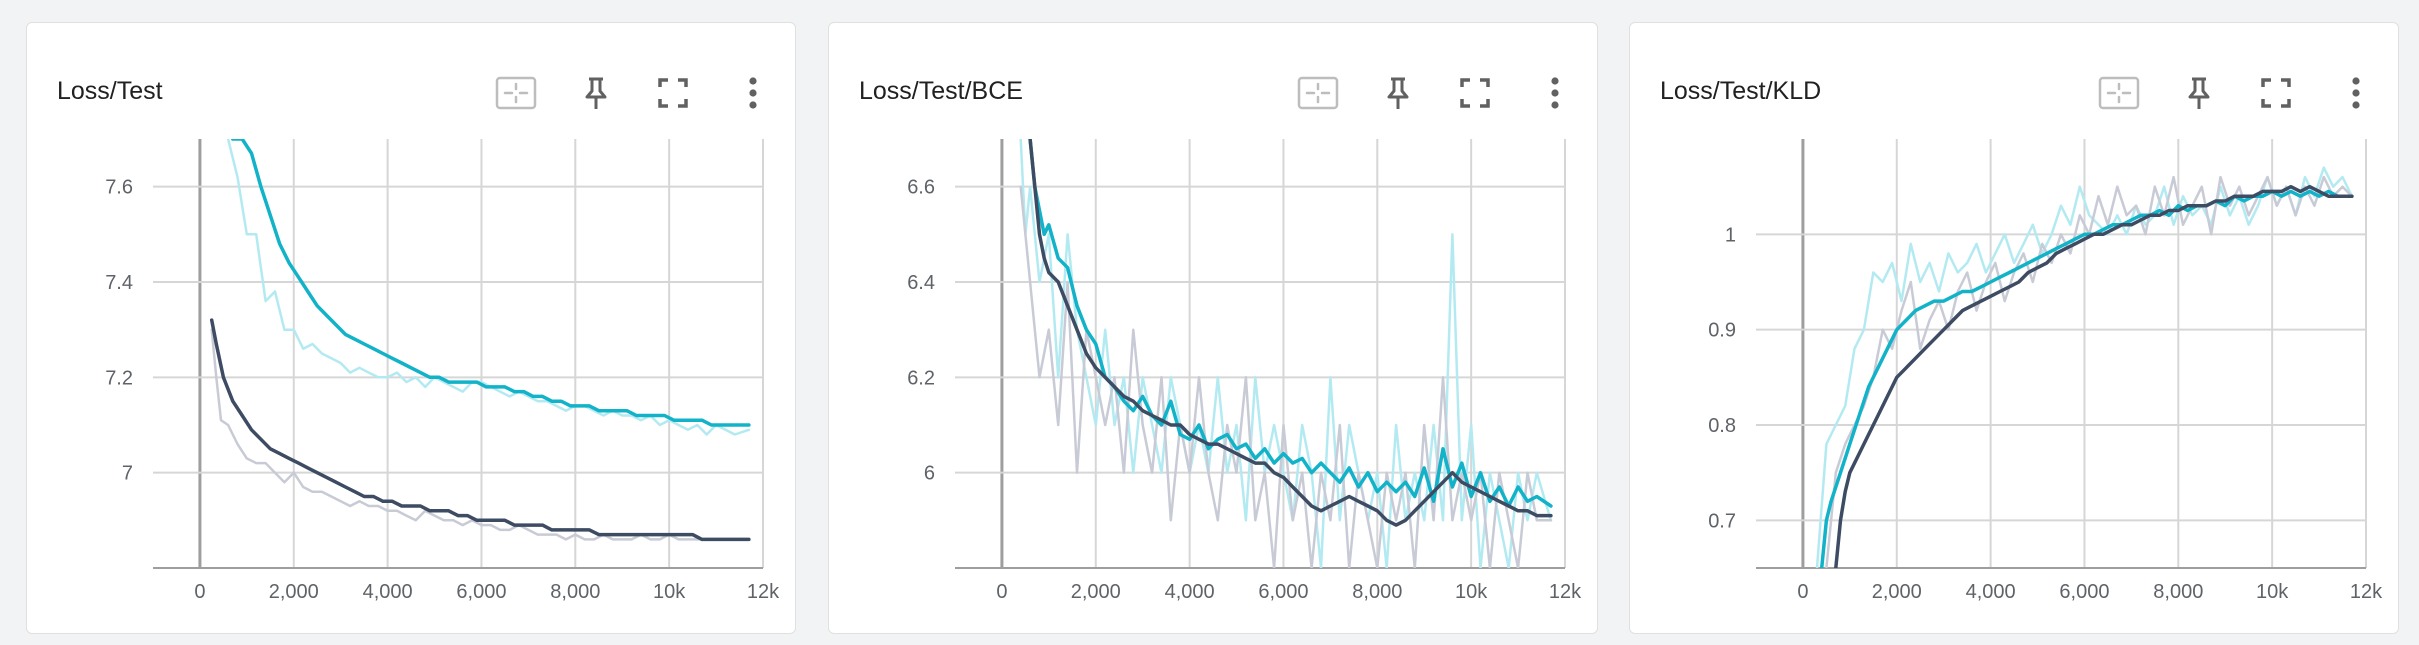 This screenshot has width=2419, height=645. Describe the element at coordinates (1730, 235) in the screenshot. I see `y-tick-label: 1` at that location.